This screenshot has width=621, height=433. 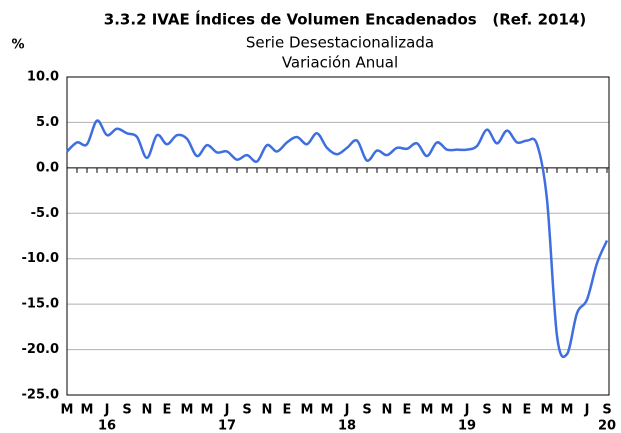 What do you see at coordinates (347, 426) in the screenshot?
I see `x-group-label: 18` at bounding box center [347, 426].